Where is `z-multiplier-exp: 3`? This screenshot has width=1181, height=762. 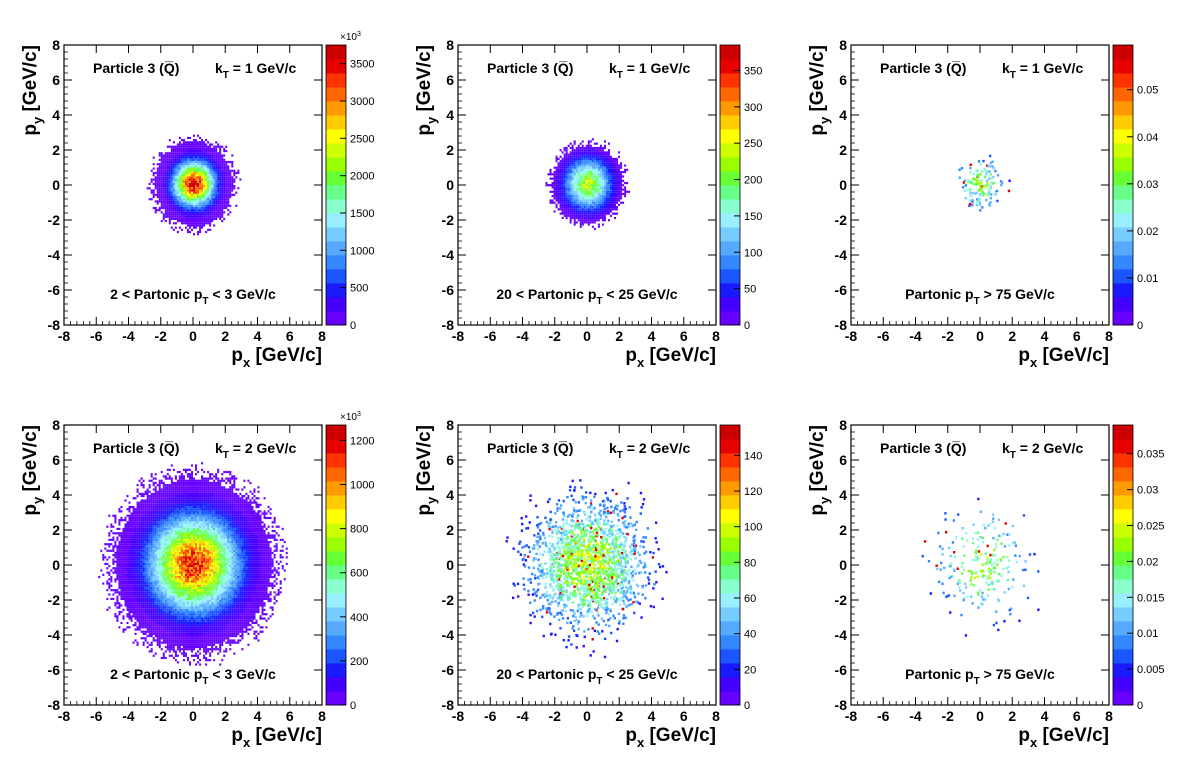 z-multiplier-exp: 3 is located at coordinates (359, 34).